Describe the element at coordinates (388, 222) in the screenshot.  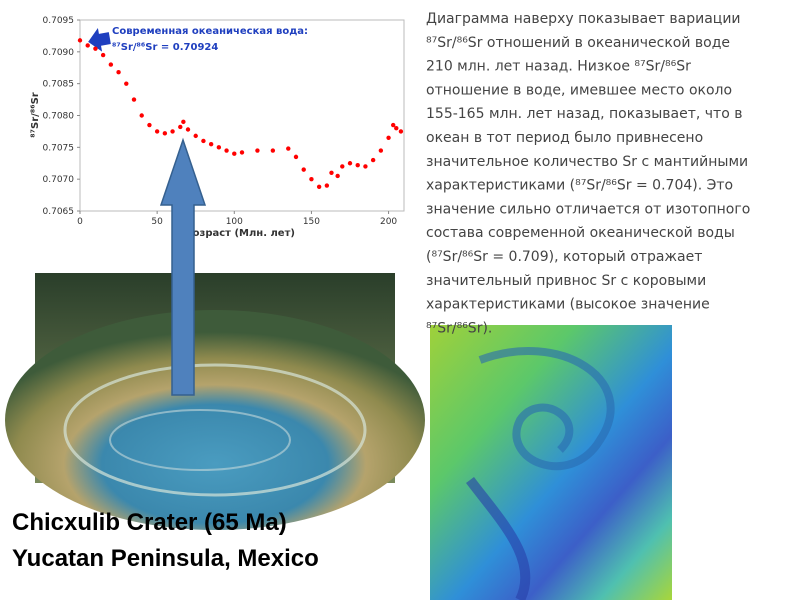
I see `x-tick-label: 200` at that location.